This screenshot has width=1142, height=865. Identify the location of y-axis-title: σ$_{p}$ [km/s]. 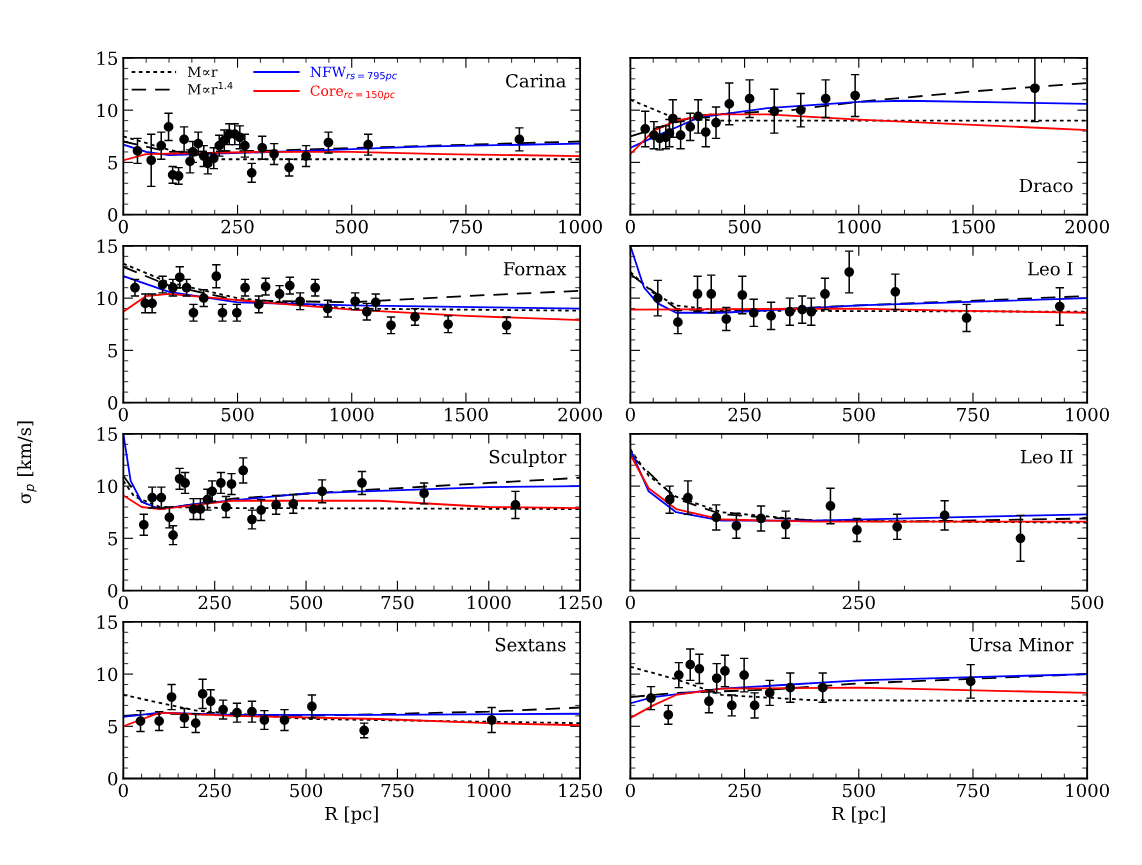
(27, 462).